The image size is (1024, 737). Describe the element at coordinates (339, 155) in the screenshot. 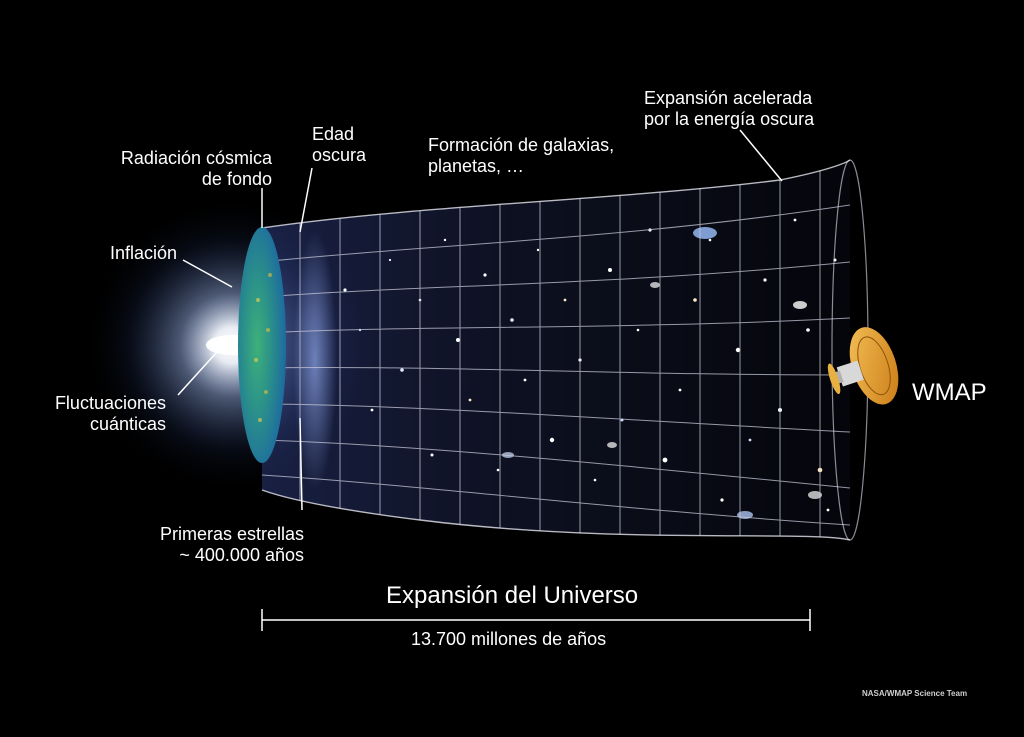

I see `label-edad-line2: oscura` at that location.